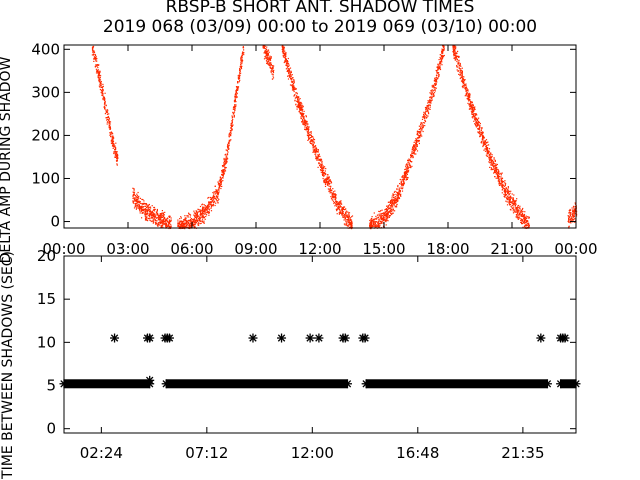  Describe the element at coordinates (166, 384) in the screenshot. I see `bottom-baseline-marker` at that location.